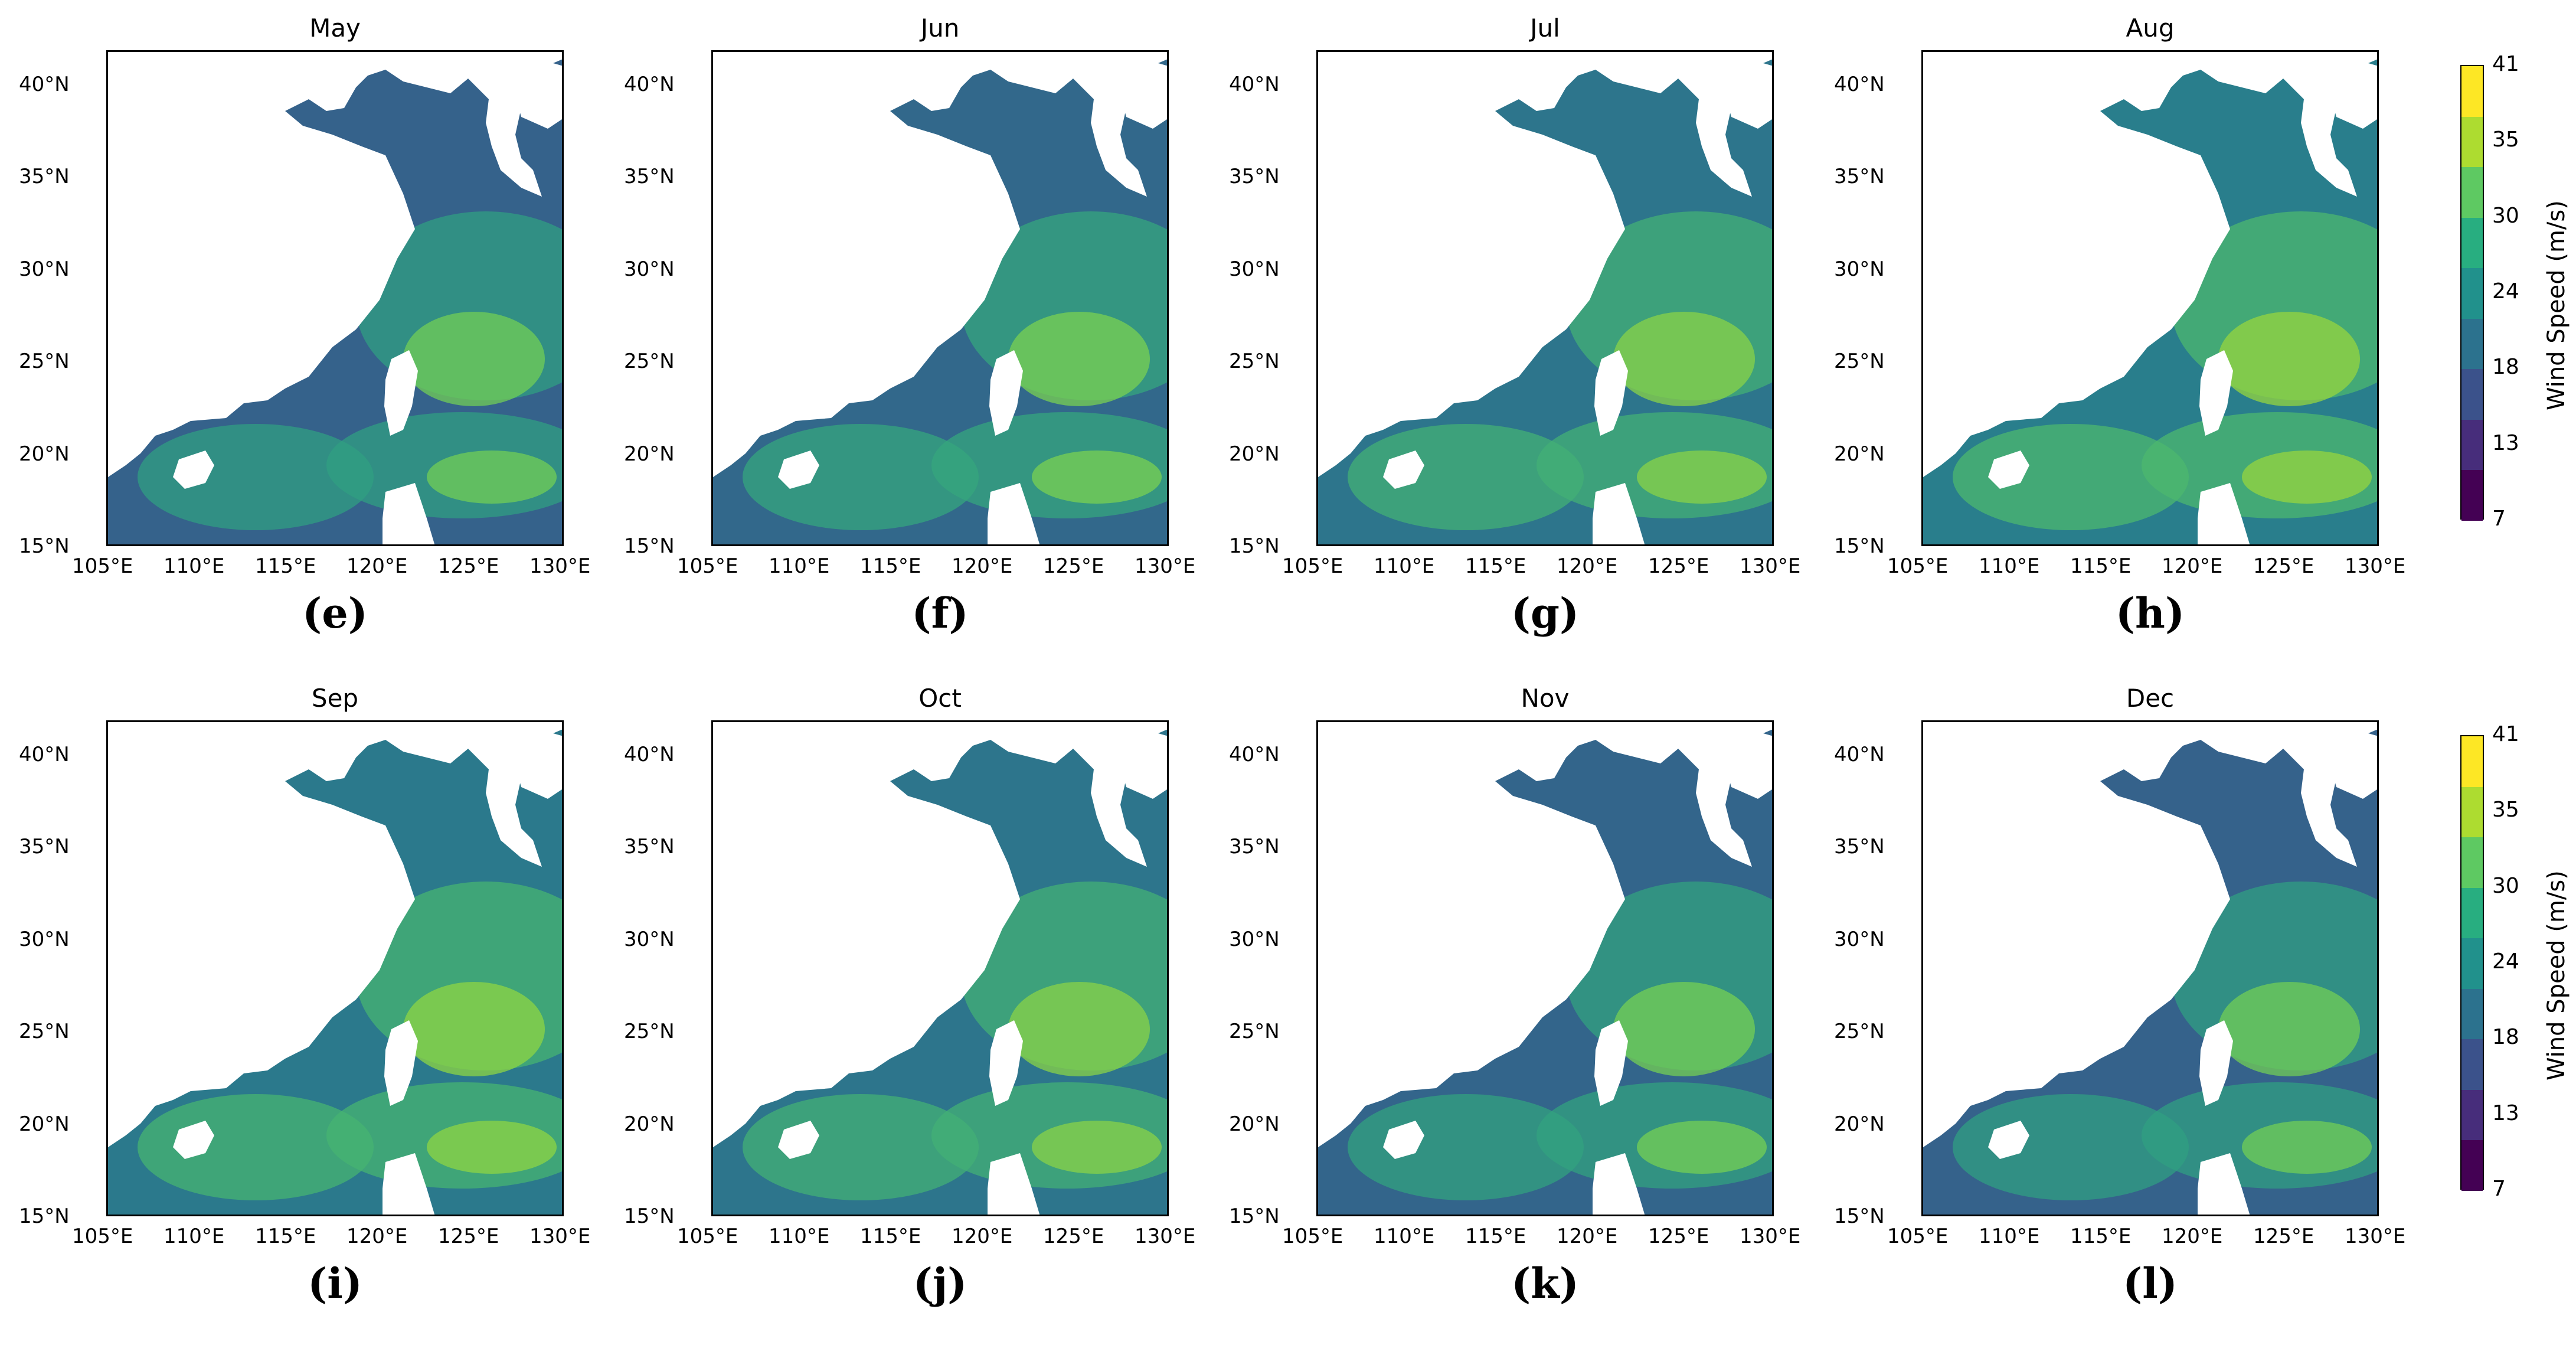 Image resolution: width=2576 pixels, height=1358 pixels. What do you see at coordinates (1859, 939) in the screenshot?
I see `lat-tick-label: 30°N` at bounding box center [1859, 939].